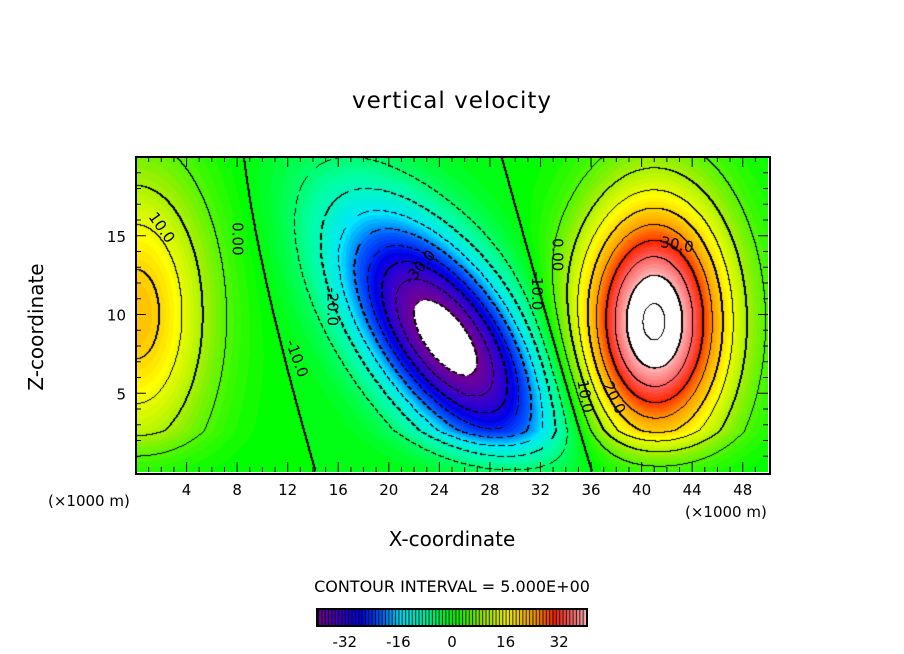 The width and height of the screenshot is (904, 654). I want to click on y-tick-label: 5, so click(121, 394).